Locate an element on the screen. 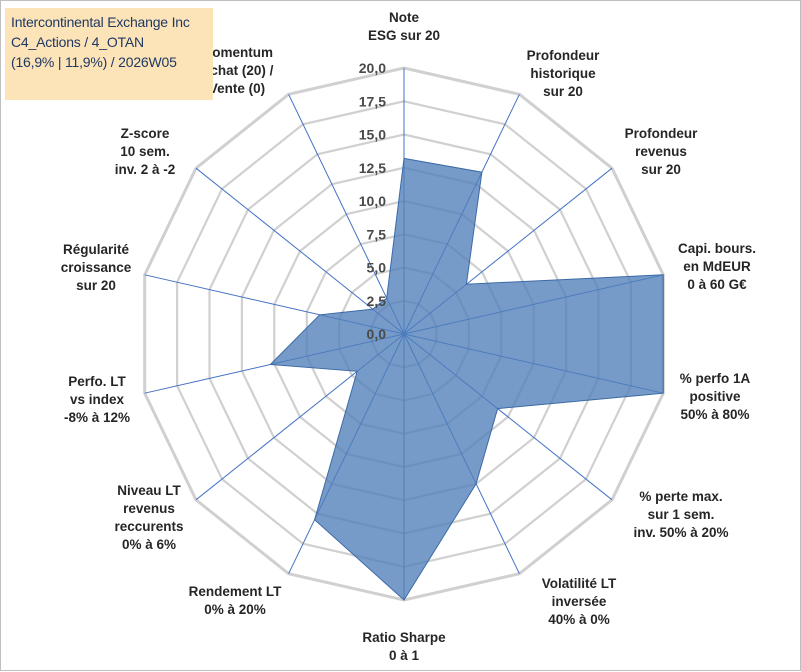 The height and width of the screenshot is (672, 801). axis-label-line: positive is located at coordinates (715, 396).